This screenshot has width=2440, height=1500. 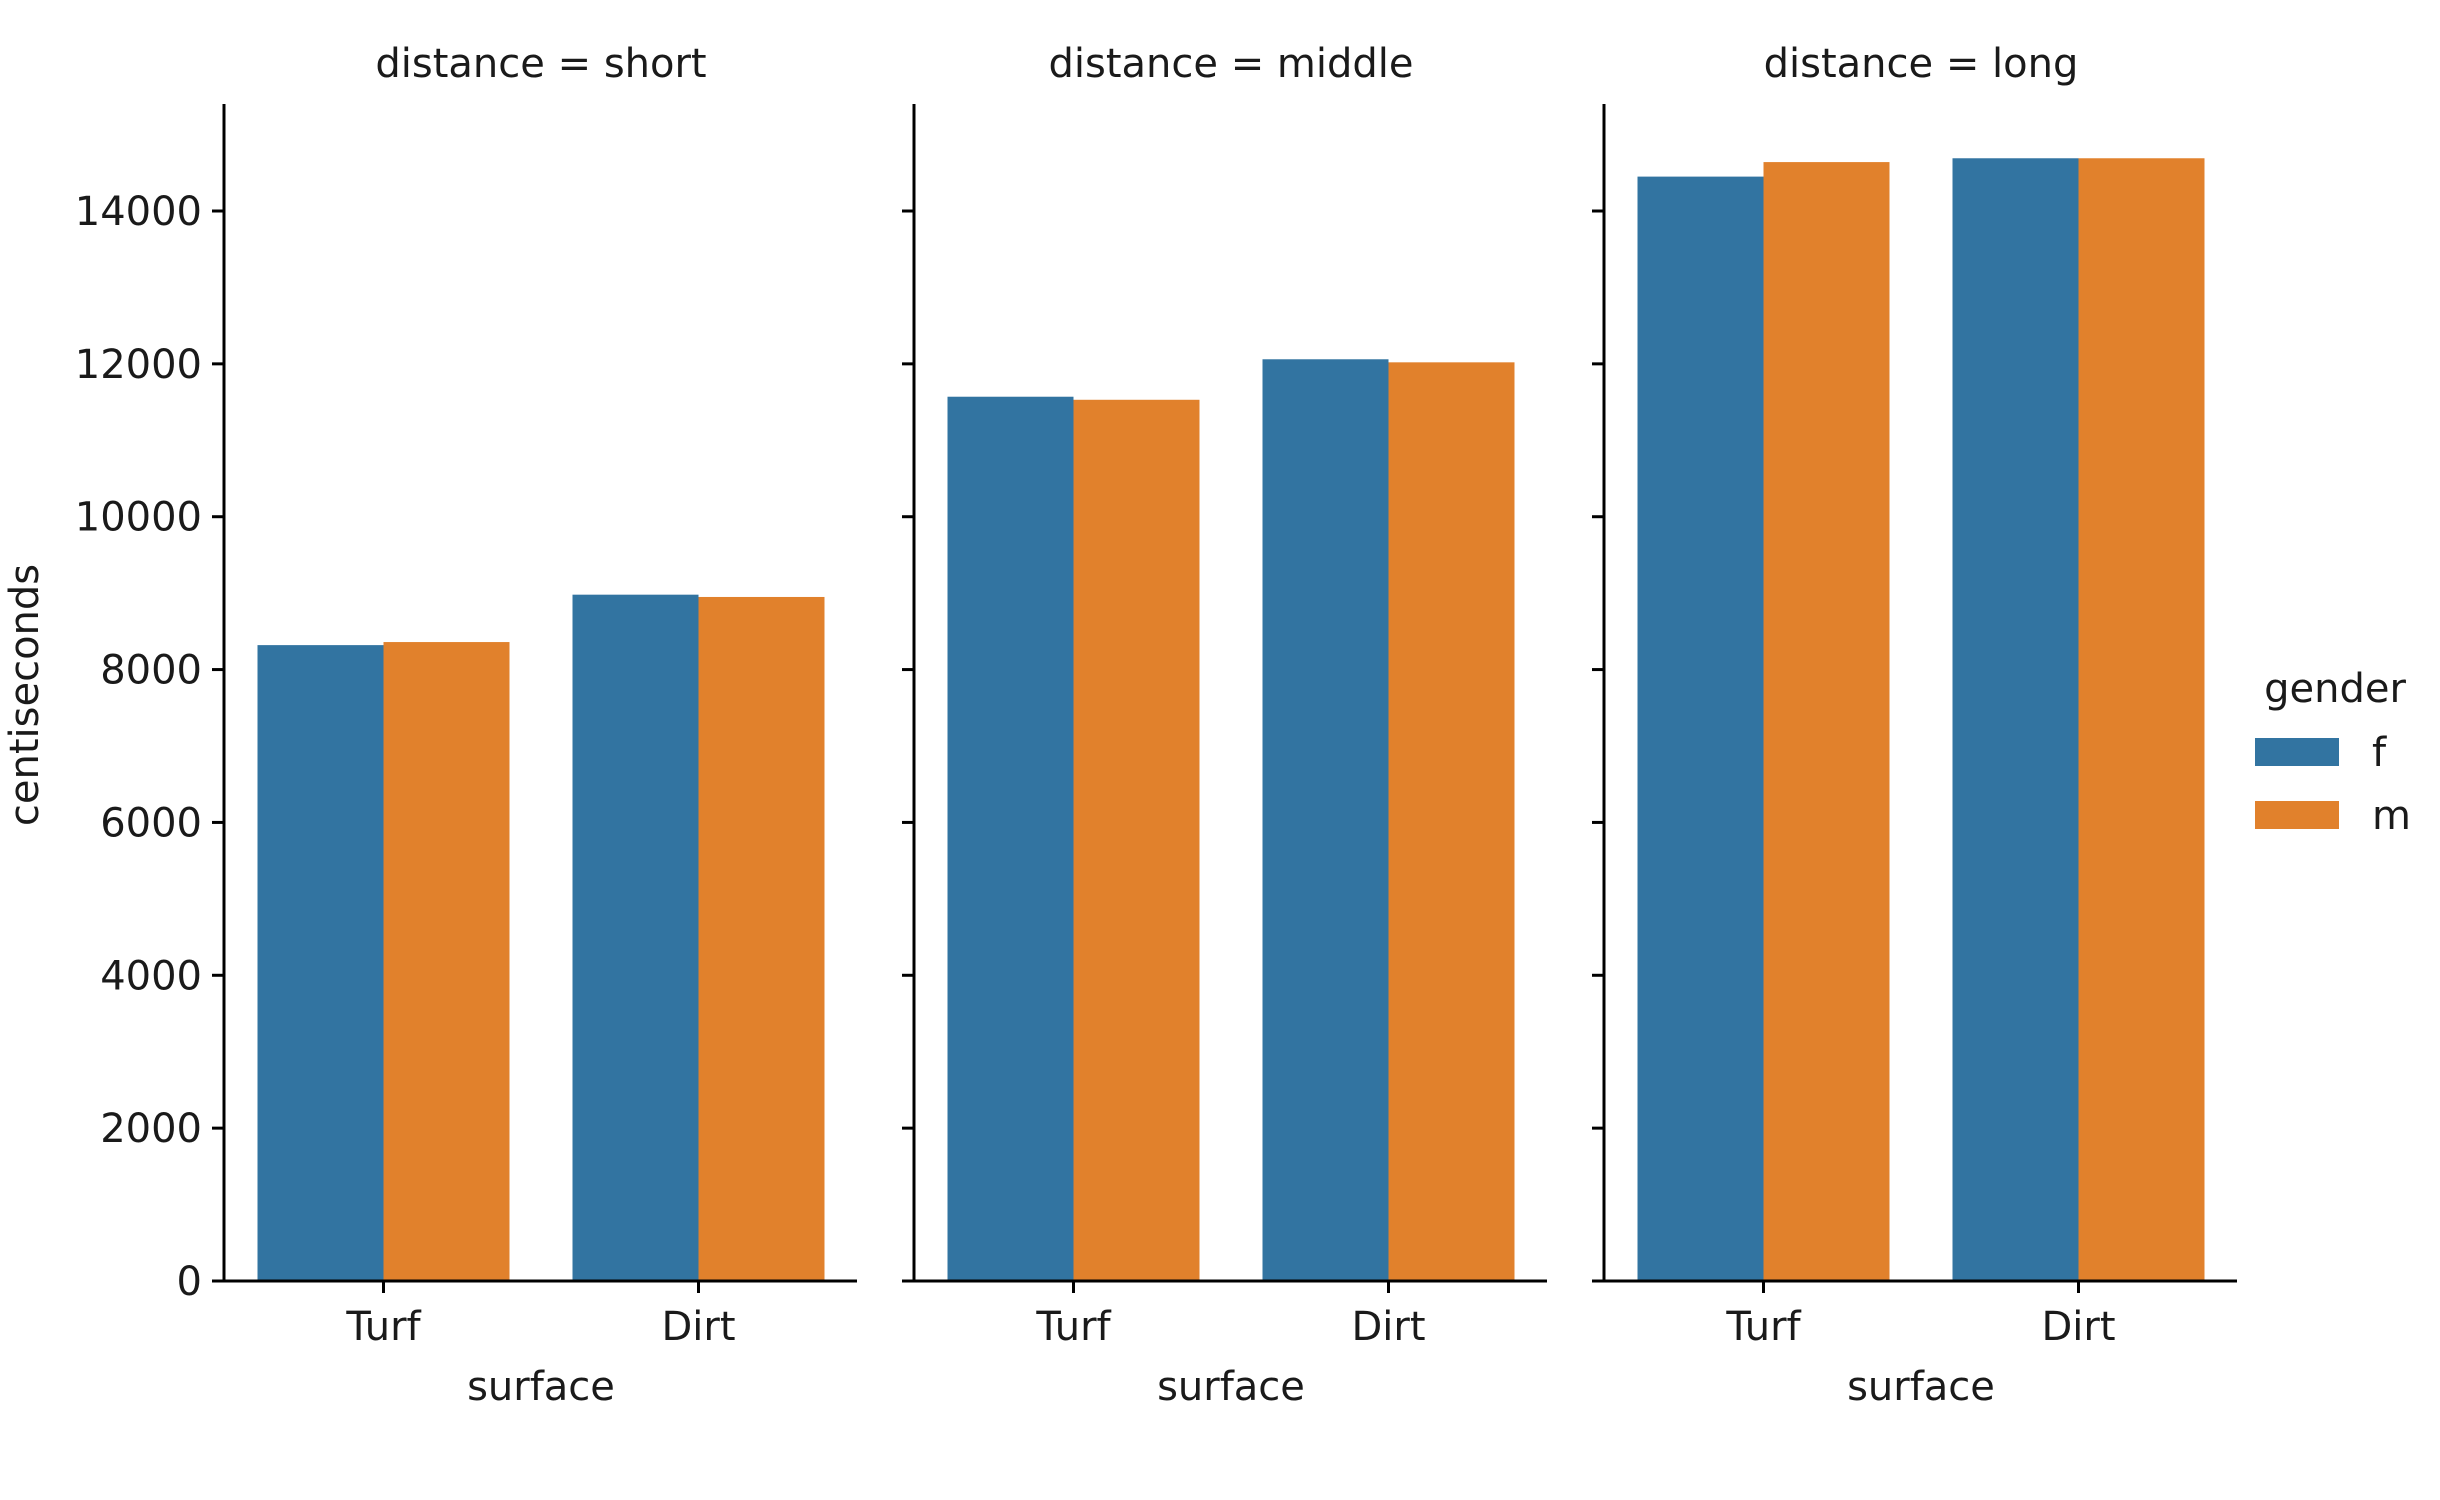 What do you see at coordinates (151, 671) in the screenshot?
I see `y-tick-label: 8000` at bounding box center [151, 671].